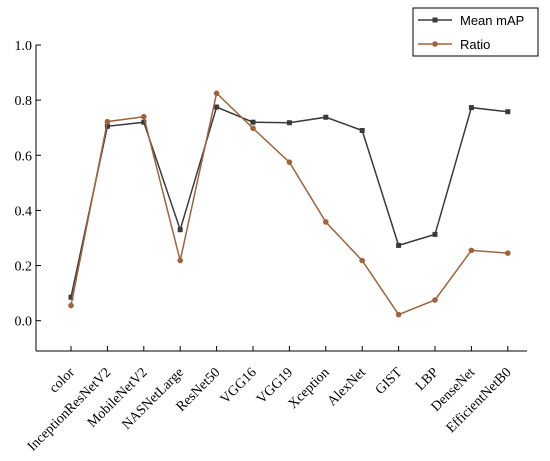 The width and height of the screenshot is (550, 461). What do you see at coordinates (389, 381) in the screenshot?
I see `x-tick-label: GIST` at bounding box center [389, 381].